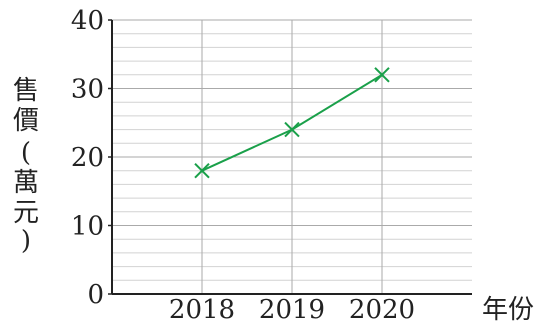 The width and height of the screenshot is (540, 326). I want to click on y-tick-label: 10, so click(87, 227).